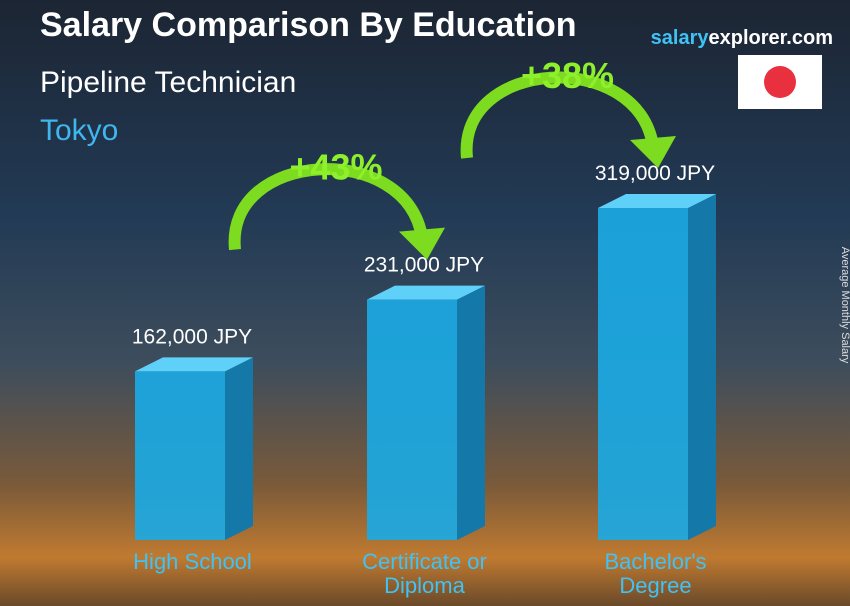 The image size is (850, 606). What do you see at coordinates (79, 130) in the screenshot?
I see `location: Tokyo` at bounding box center [79, 130].